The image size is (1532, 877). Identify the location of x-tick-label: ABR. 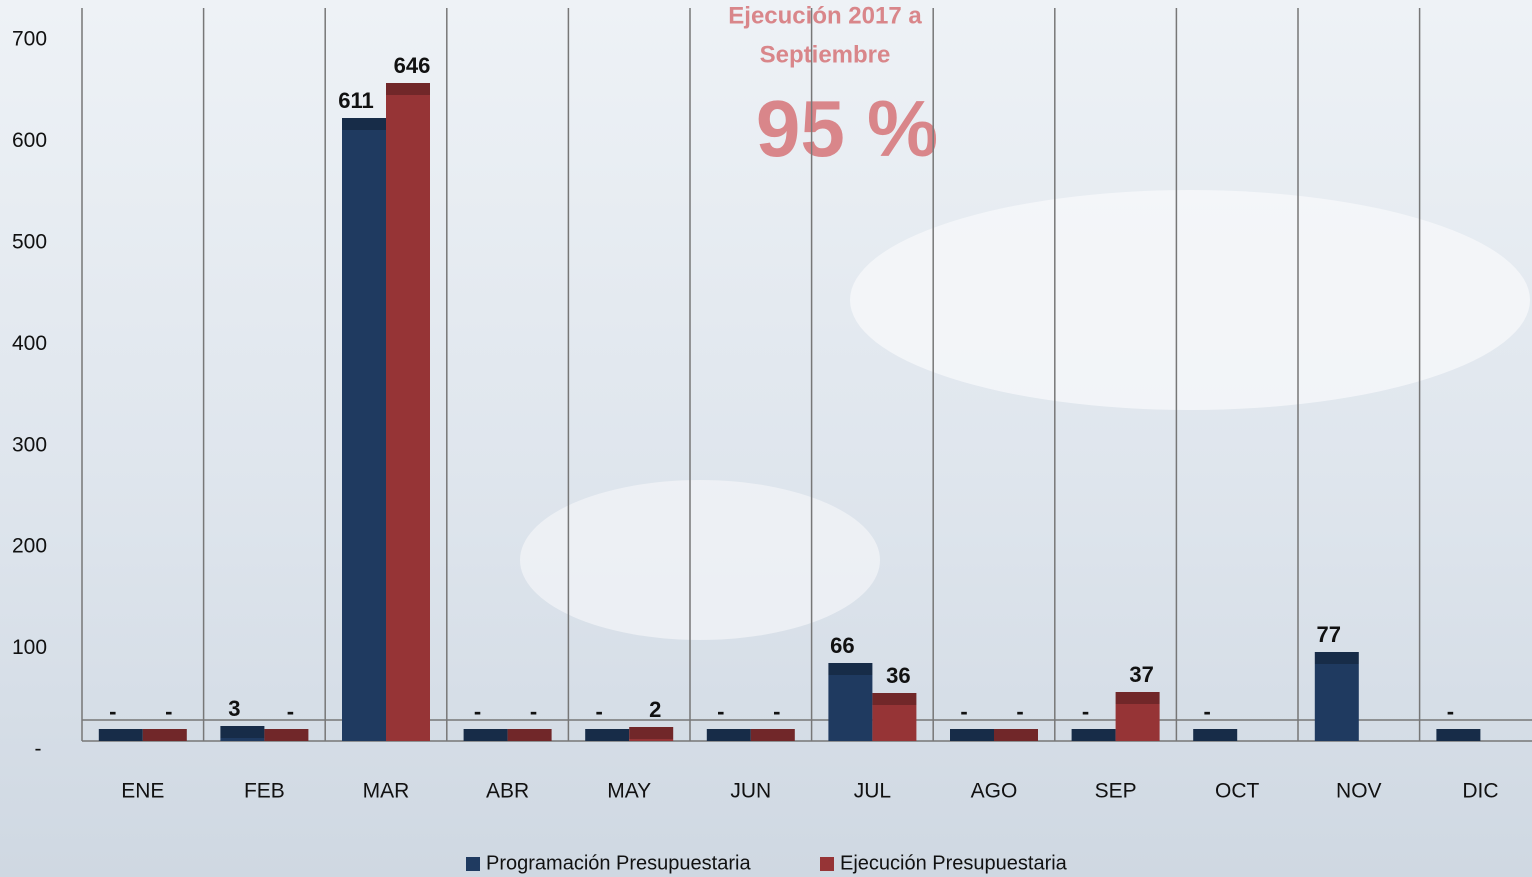
(507, 791).